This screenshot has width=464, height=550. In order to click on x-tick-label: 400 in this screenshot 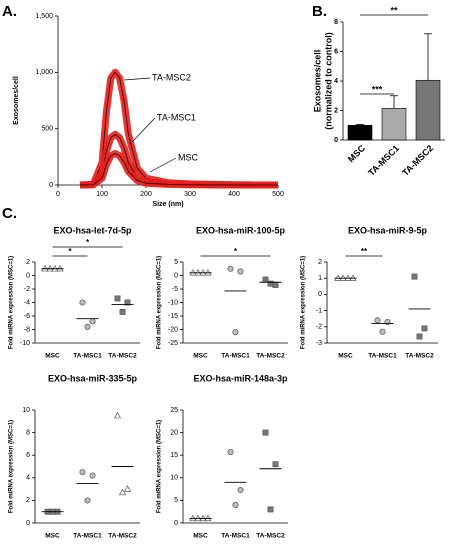, I will do `click(234, 194)`.